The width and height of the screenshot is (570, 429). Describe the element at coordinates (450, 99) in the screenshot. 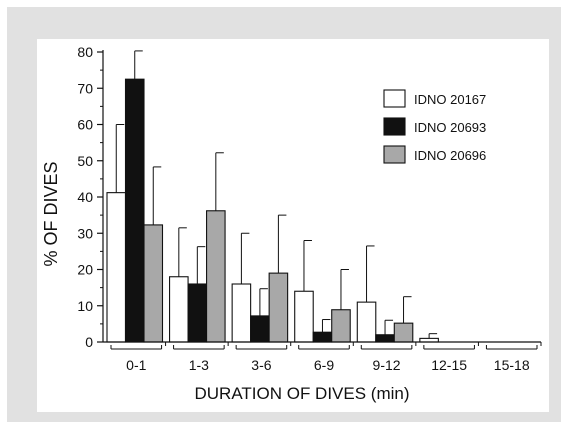

I see `legend-label: IDNO 20167` at that location.